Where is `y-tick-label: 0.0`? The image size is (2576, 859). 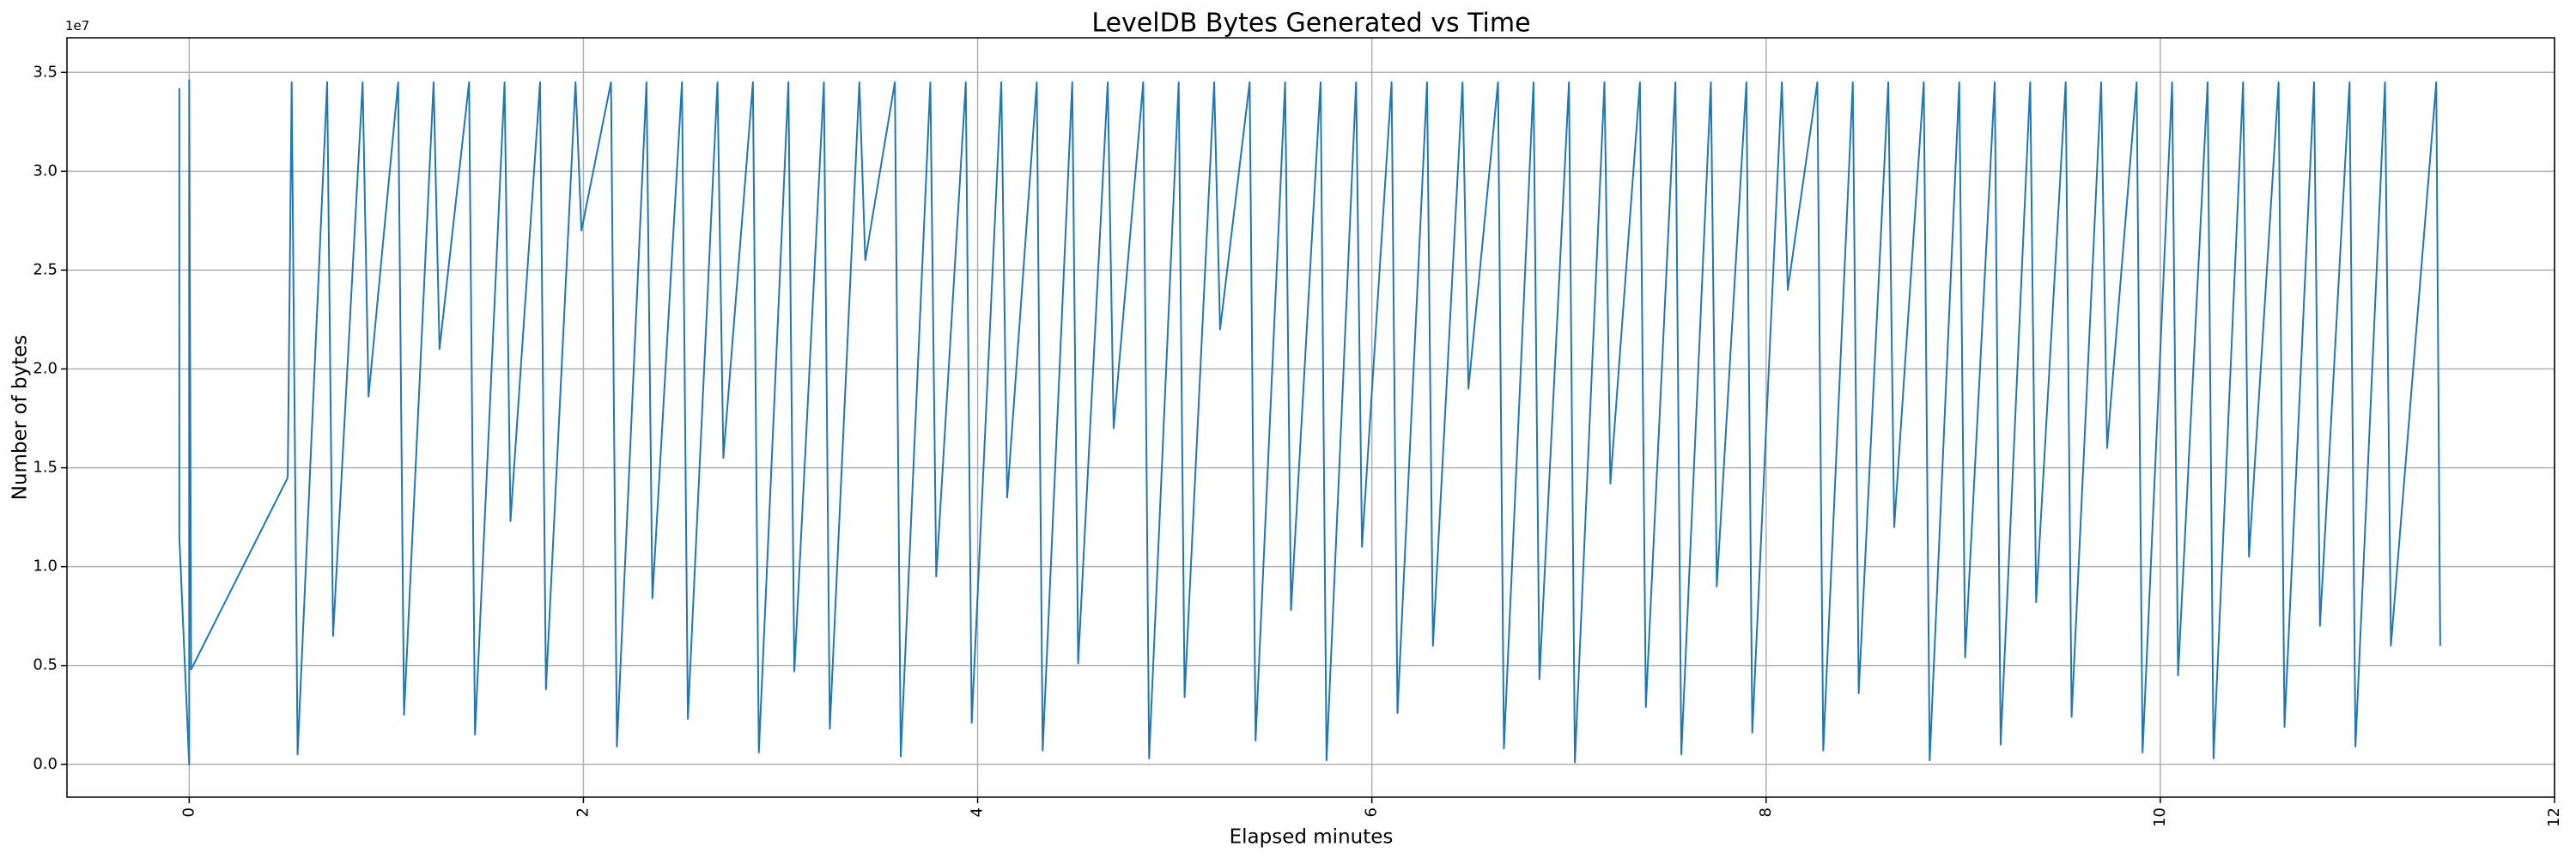 y-tick-label: 0.0 is located at coordinates (45, 764).